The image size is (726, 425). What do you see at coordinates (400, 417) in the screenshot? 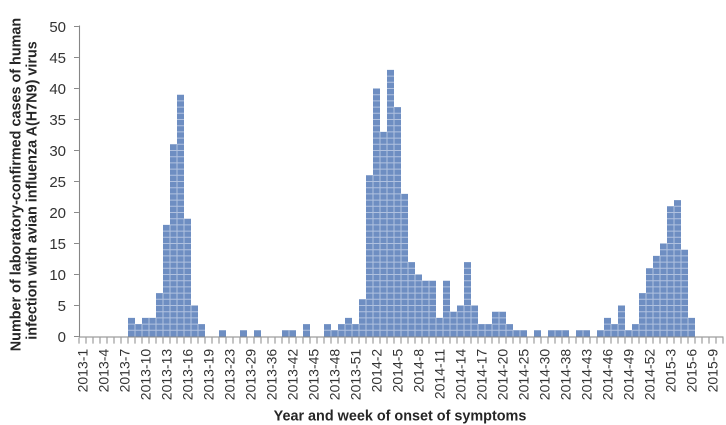
I see `svg-text:Year and week of onset of symp: Year and week of onset of symptoms` at bounding box center [400, 417].